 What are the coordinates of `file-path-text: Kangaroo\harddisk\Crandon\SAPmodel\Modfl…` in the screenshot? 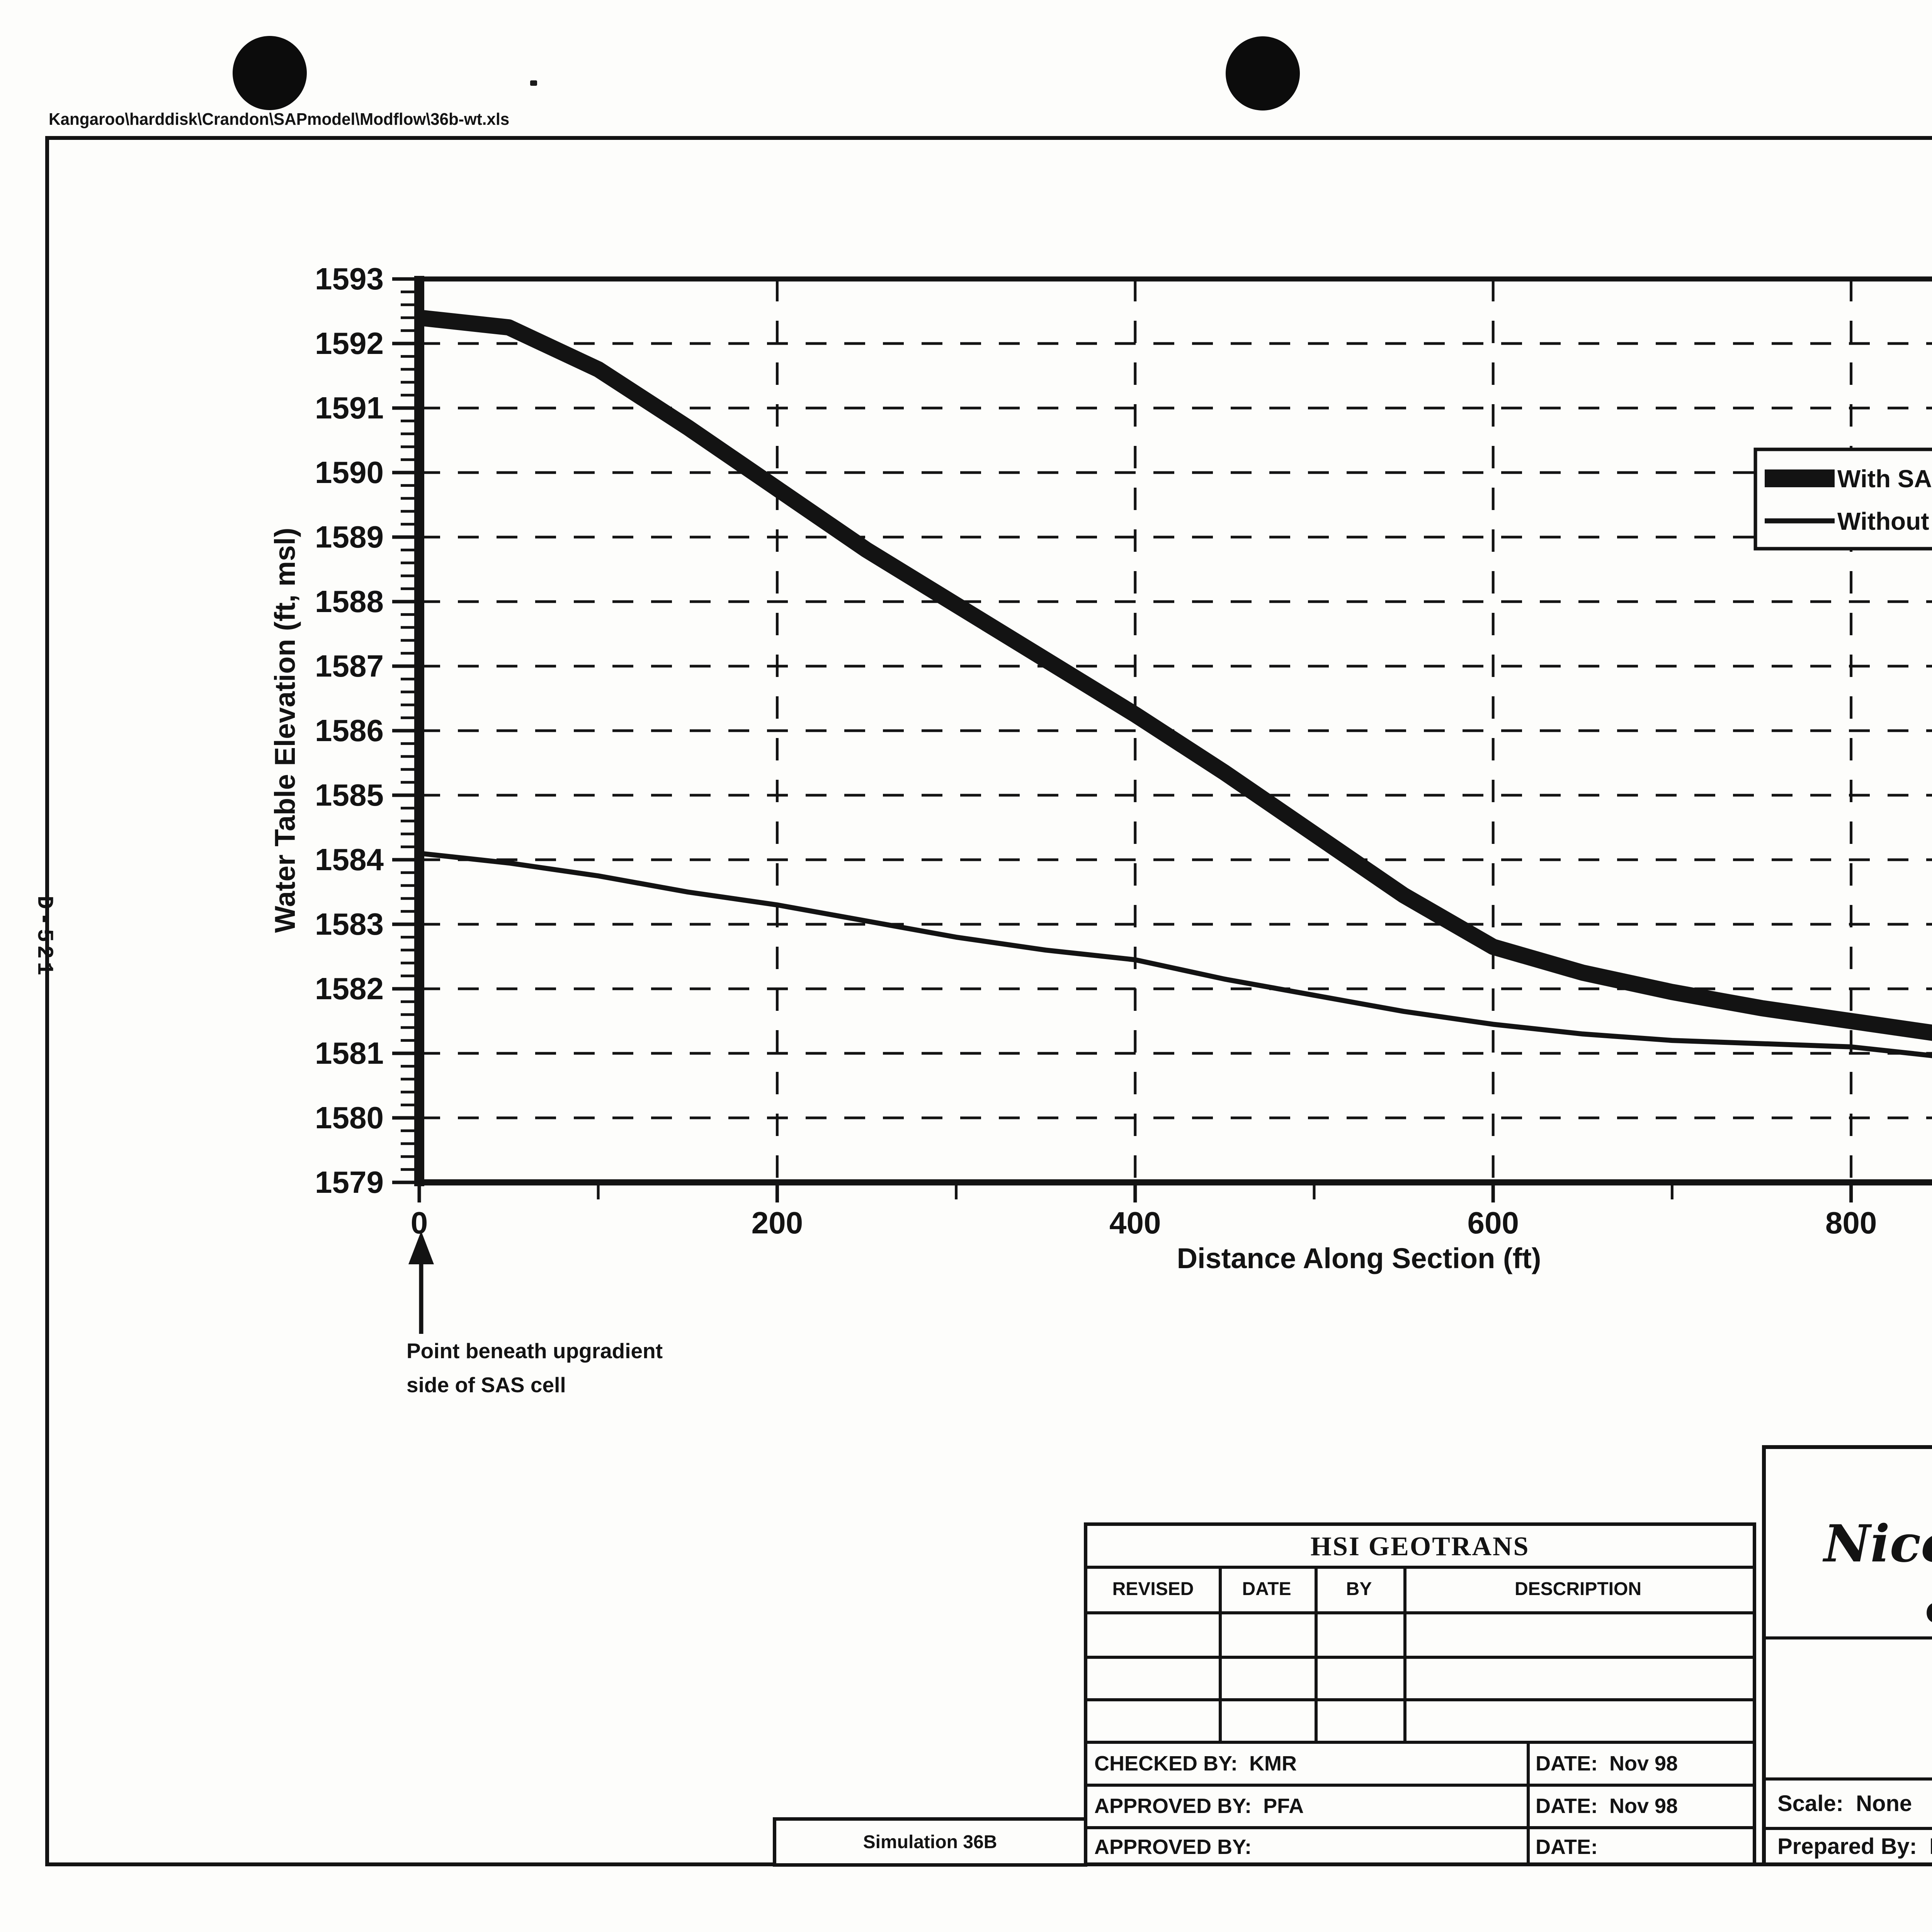 It's located at (280, 120).